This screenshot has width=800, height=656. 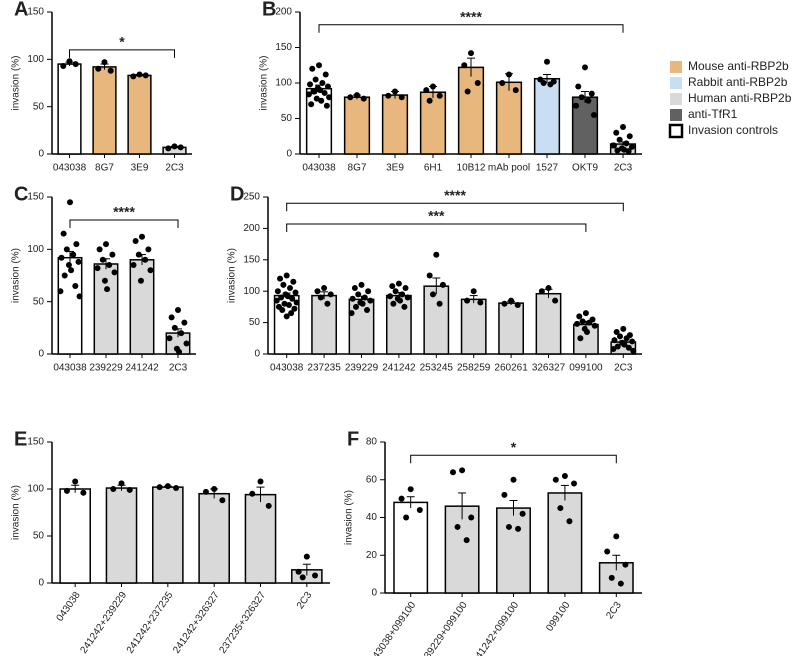 What do you see at coordinates (269, 10) in the screenshot?
I see `panel-title: B` at bounding box center [269, 10].